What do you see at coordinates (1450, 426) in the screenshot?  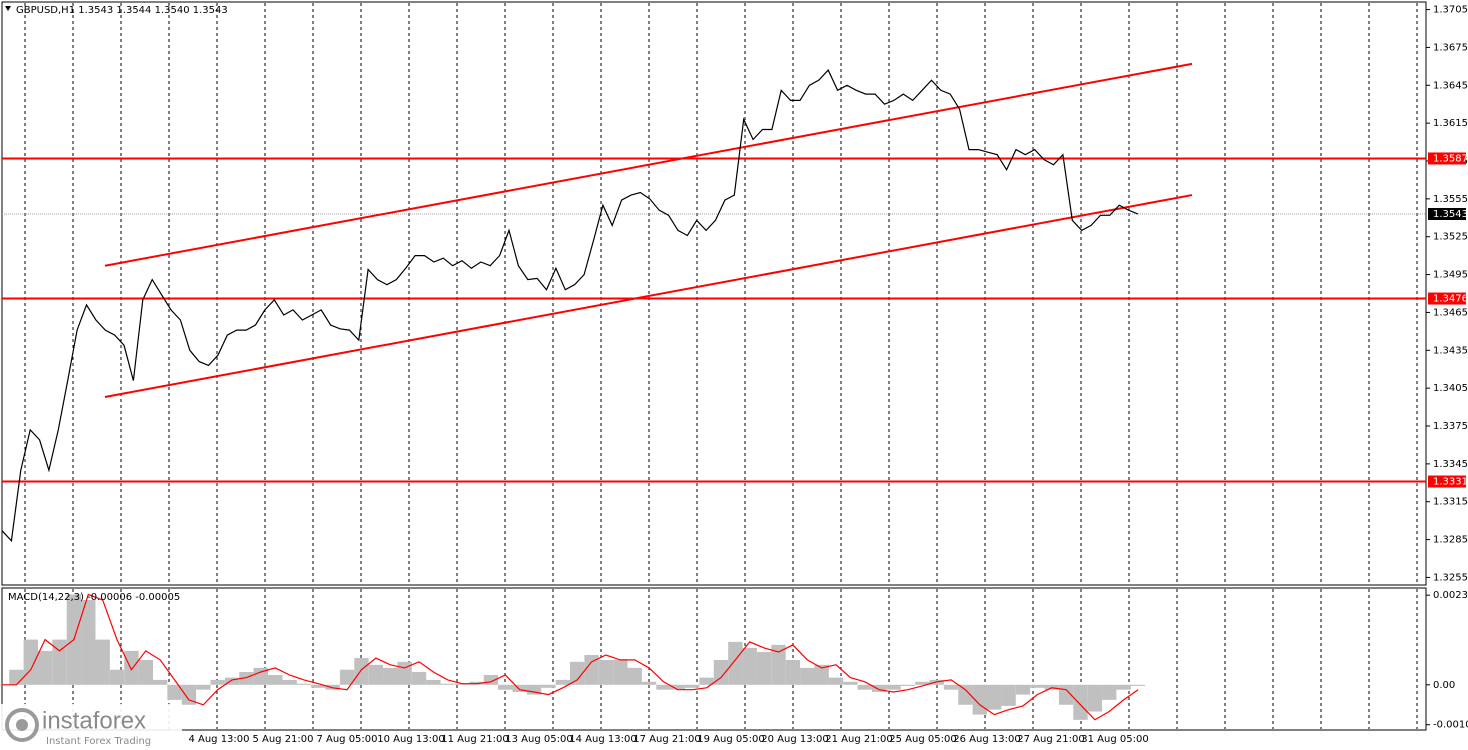 I see `y-tick-label: 1.3375` at bounding box center [1450, 426].